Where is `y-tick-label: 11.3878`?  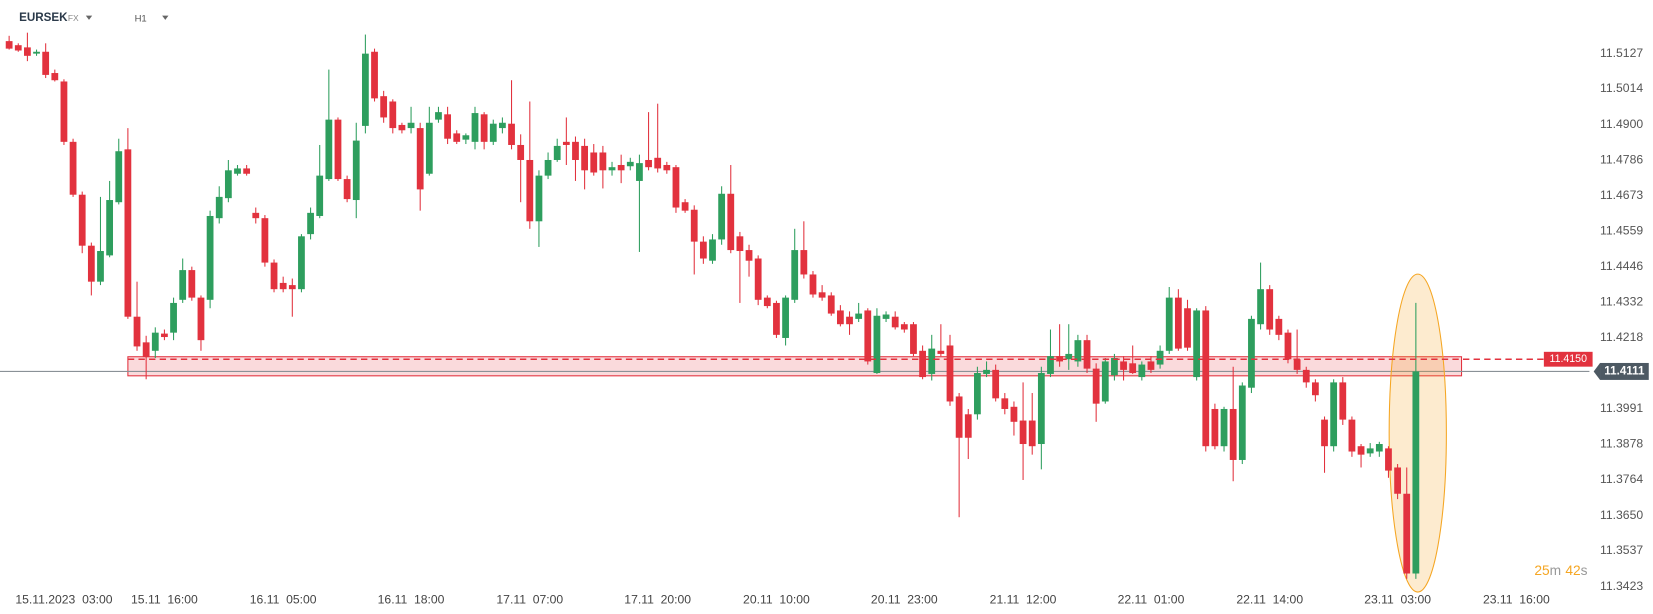 y-tick-label: 11.3878 is located at coordinates (1621, 444).